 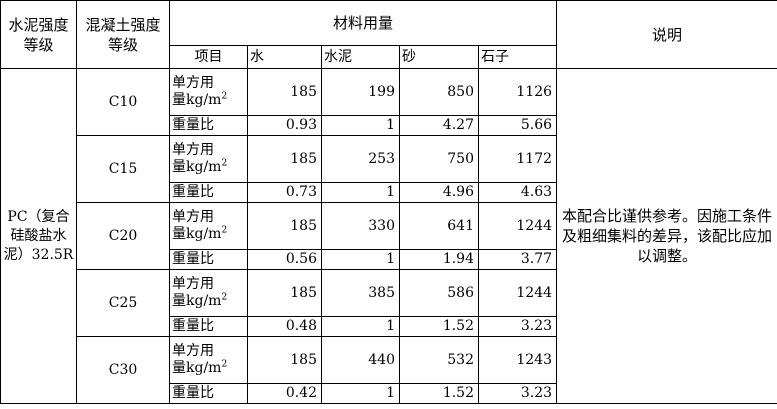 What do you see at coordinates (517, 360) in the screenshot?
I see `usage-stone: 1243` at bounding box center [517, 360].